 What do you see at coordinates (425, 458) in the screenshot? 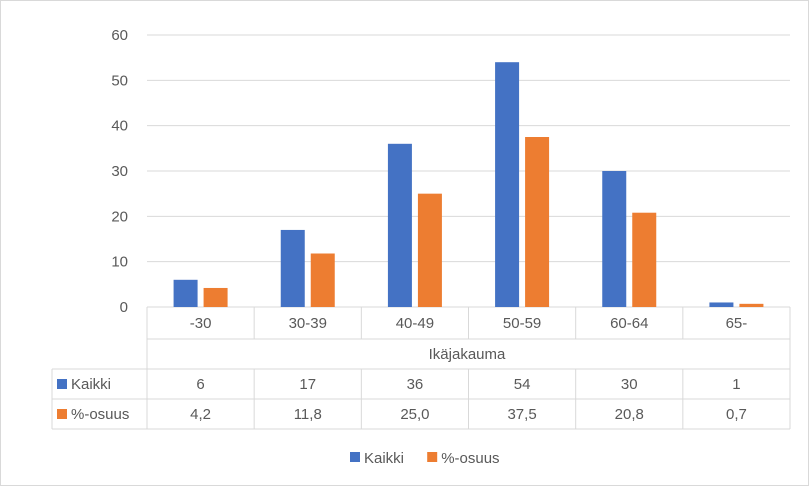
I see `legend: Kaikki %-osuus` at bounding box center [425, 458].